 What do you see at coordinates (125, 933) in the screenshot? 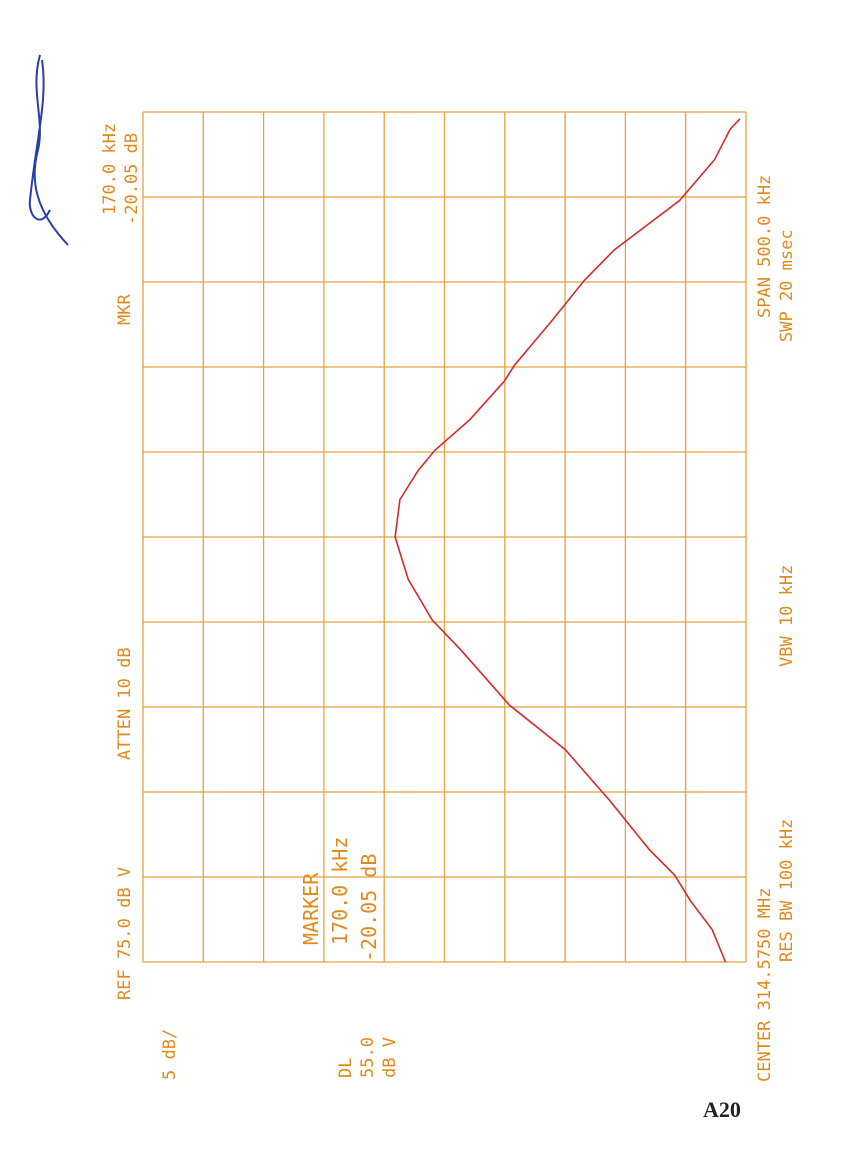
I see `ref-label: REF 75.0 dB V` at bounding box center [125, 933].